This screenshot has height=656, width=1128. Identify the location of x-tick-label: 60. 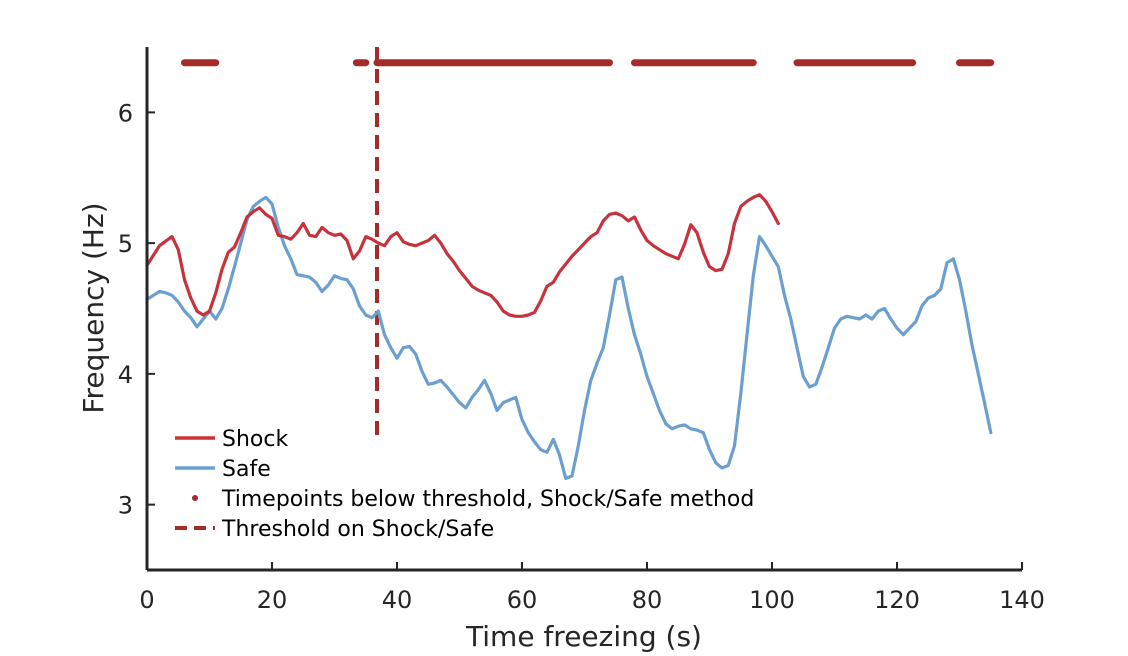
(522, 600).